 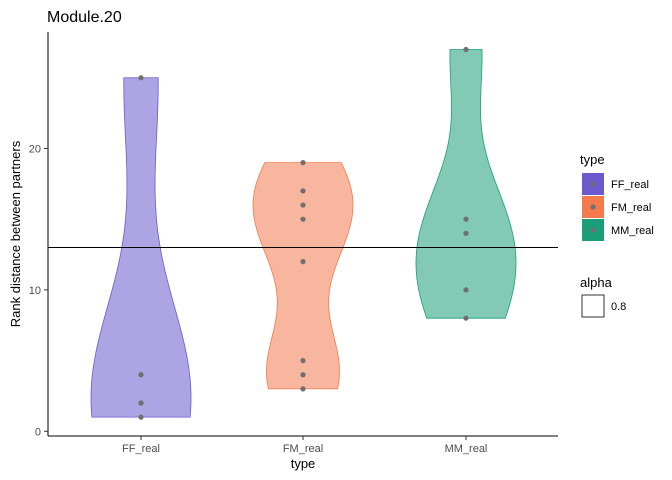 What do you see at coordinates (593, 184) in the screenshot?
I see `legend-key-dot-FF_real` at bounding box center [593, 184].